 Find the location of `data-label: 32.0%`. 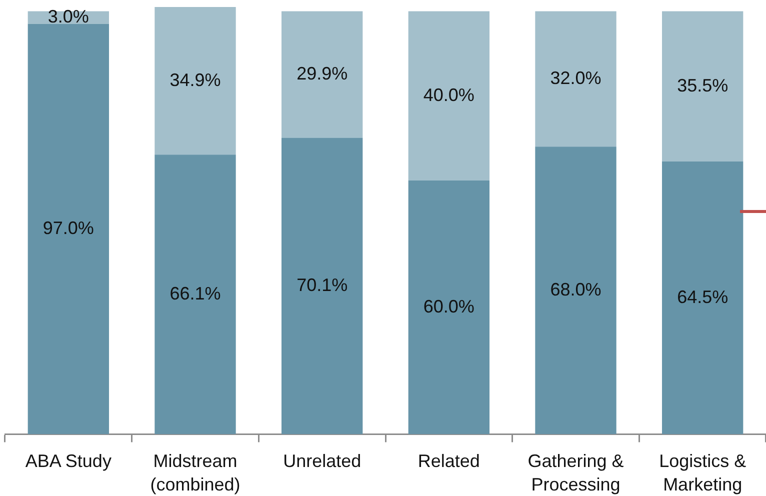

data-label: 32.0% is located at coordinates (576, 78).